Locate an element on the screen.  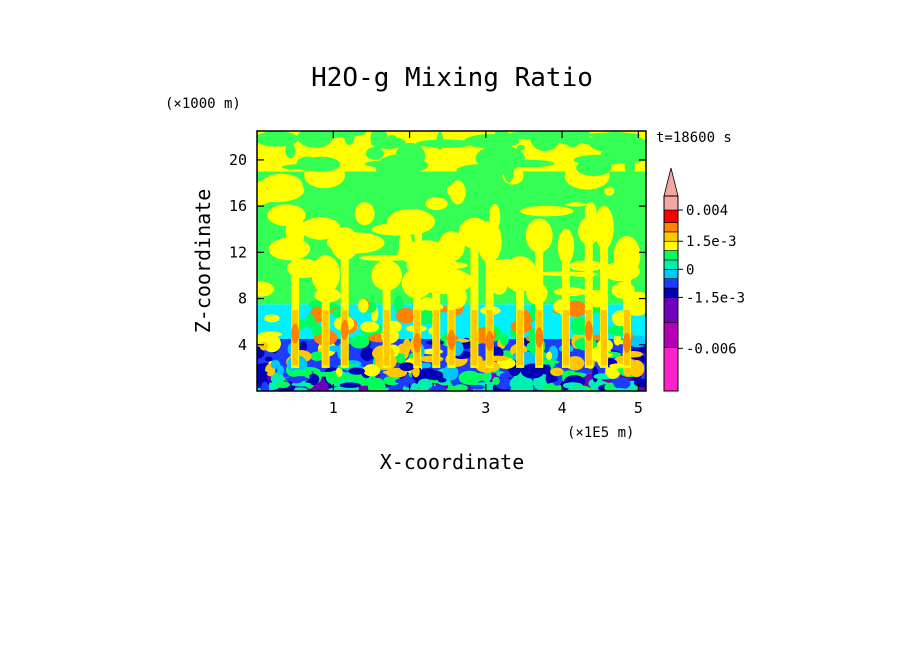
colorbar-tick-label: 0 is located at coordinates (690, 270).